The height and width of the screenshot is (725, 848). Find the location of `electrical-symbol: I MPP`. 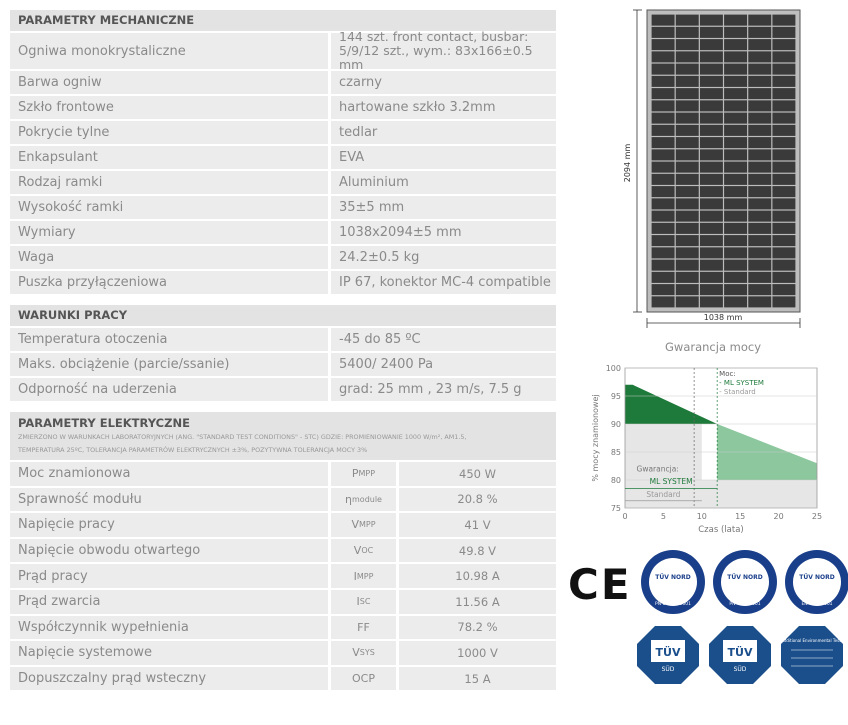

electrical-symbol: I MPP is located at coordinates (363, 576).